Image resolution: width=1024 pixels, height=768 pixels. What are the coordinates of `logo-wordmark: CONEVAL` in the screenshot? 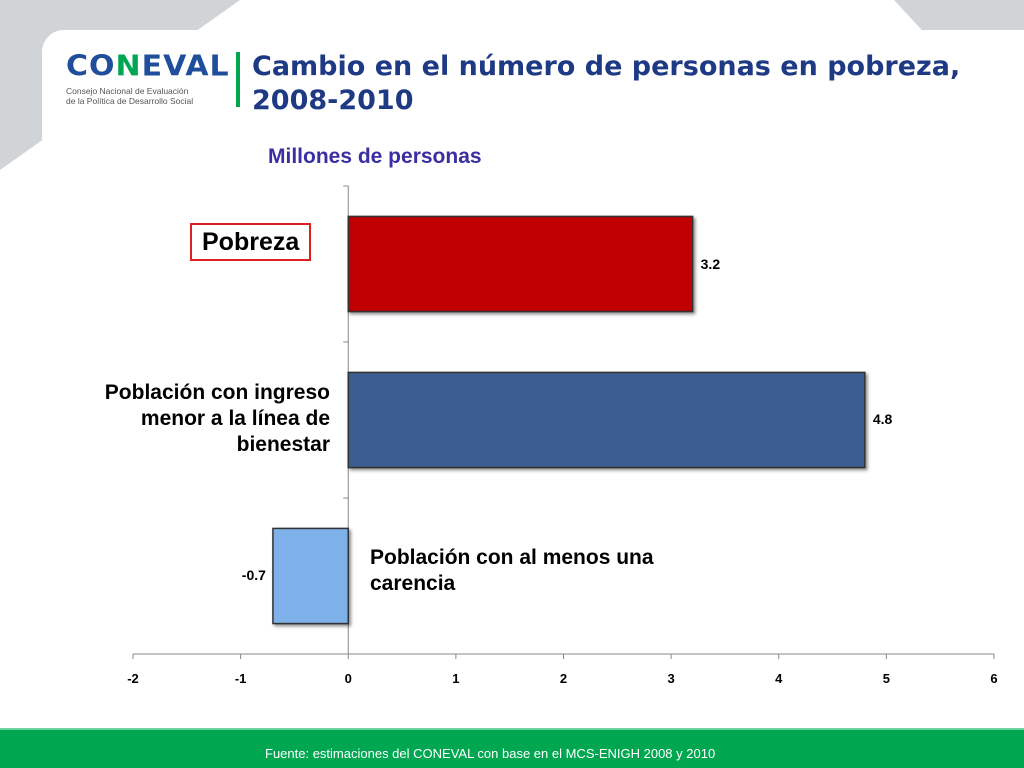 It's located at (148, 66).